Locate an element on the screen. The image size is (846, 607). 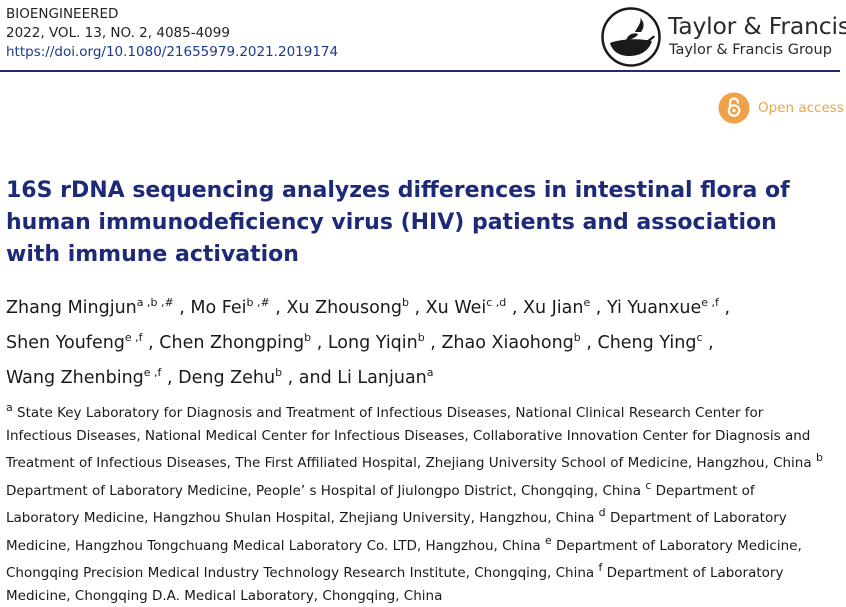
affiliation-label: b is located at coordinates (819, 457).